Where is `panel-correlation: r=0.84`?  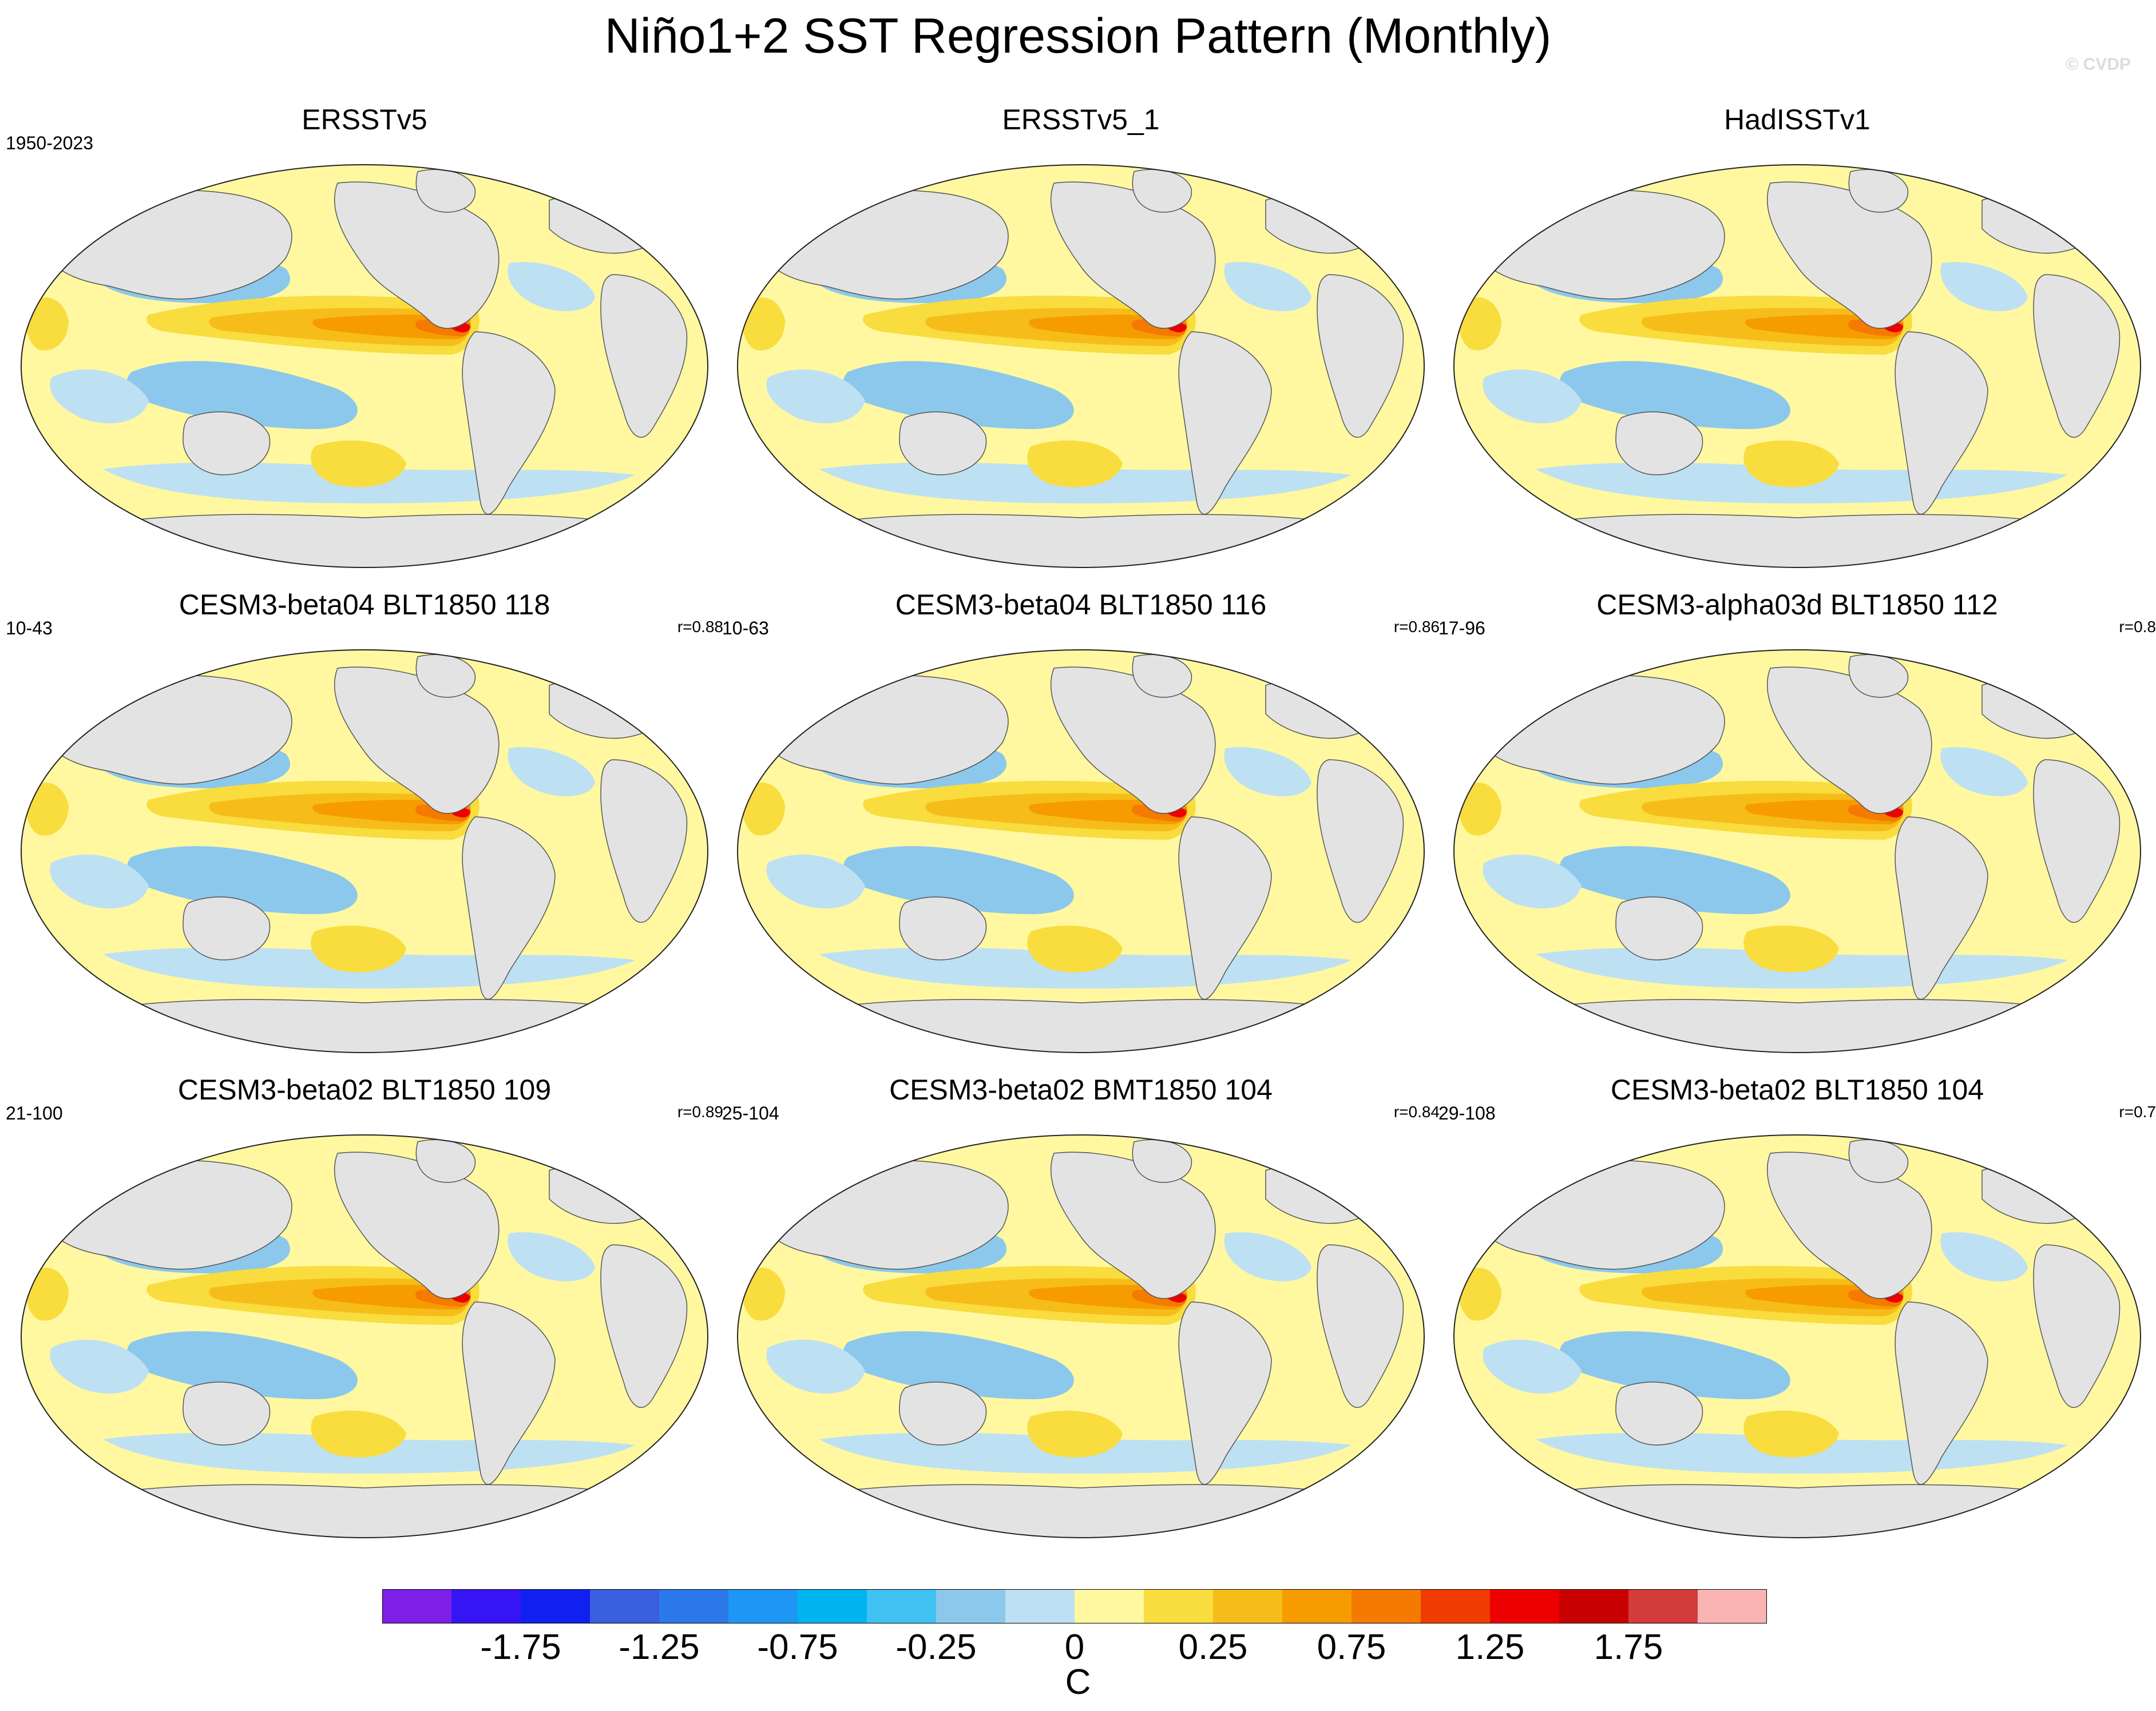 panel-correlation: r=0.84 is located at coordinates (1416, 1112).